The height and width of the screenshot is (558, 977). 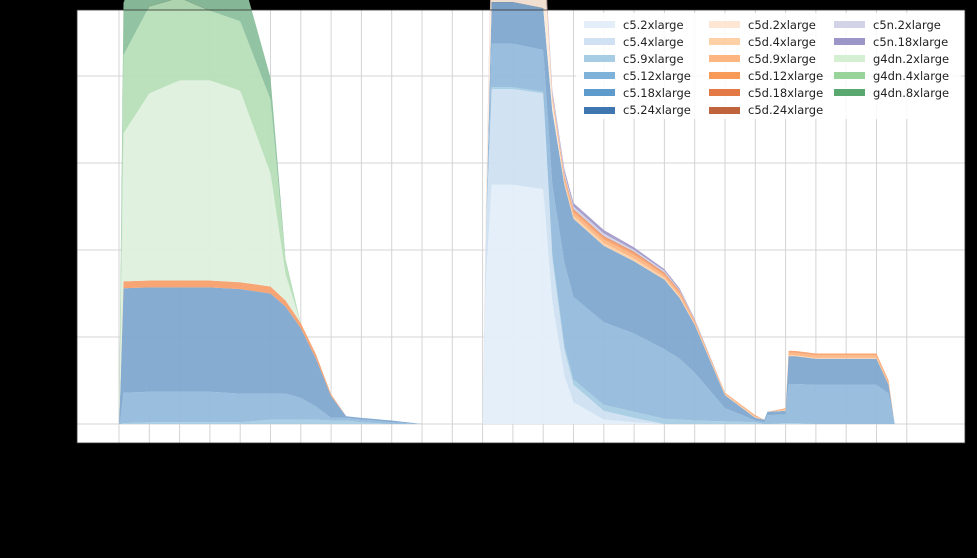 What do you see at coordinates (782, 24) in the screenshot?
I see `legend-label: c5d.2xlarge` at bounding box center [782, 24].